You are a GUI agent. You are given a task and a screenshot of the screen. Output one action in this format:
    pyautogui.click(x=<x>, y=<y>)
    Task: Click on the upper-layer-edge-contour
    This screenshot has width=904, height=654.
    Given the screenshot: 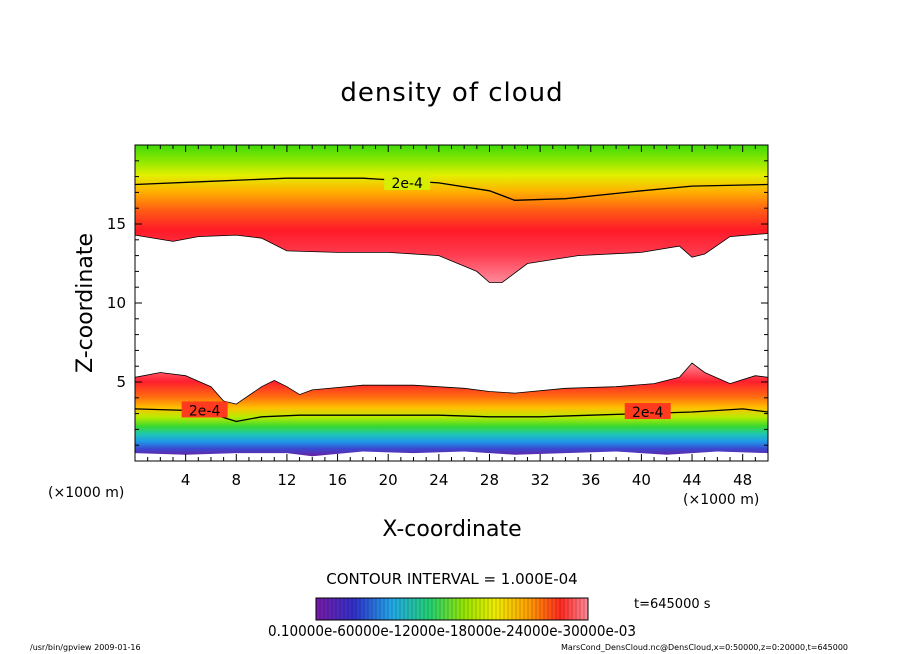 What is the action you would take?
    pyautogui.click(x=451, y=258)
    